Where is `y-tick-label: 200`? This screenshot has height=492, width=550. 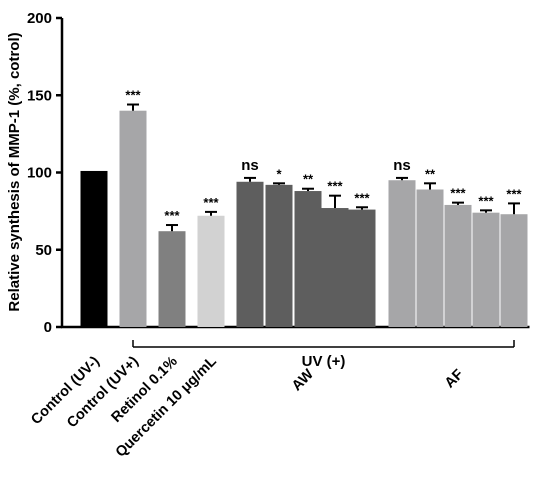
y-tick-label: 200 is located at coordinates (39, 18).